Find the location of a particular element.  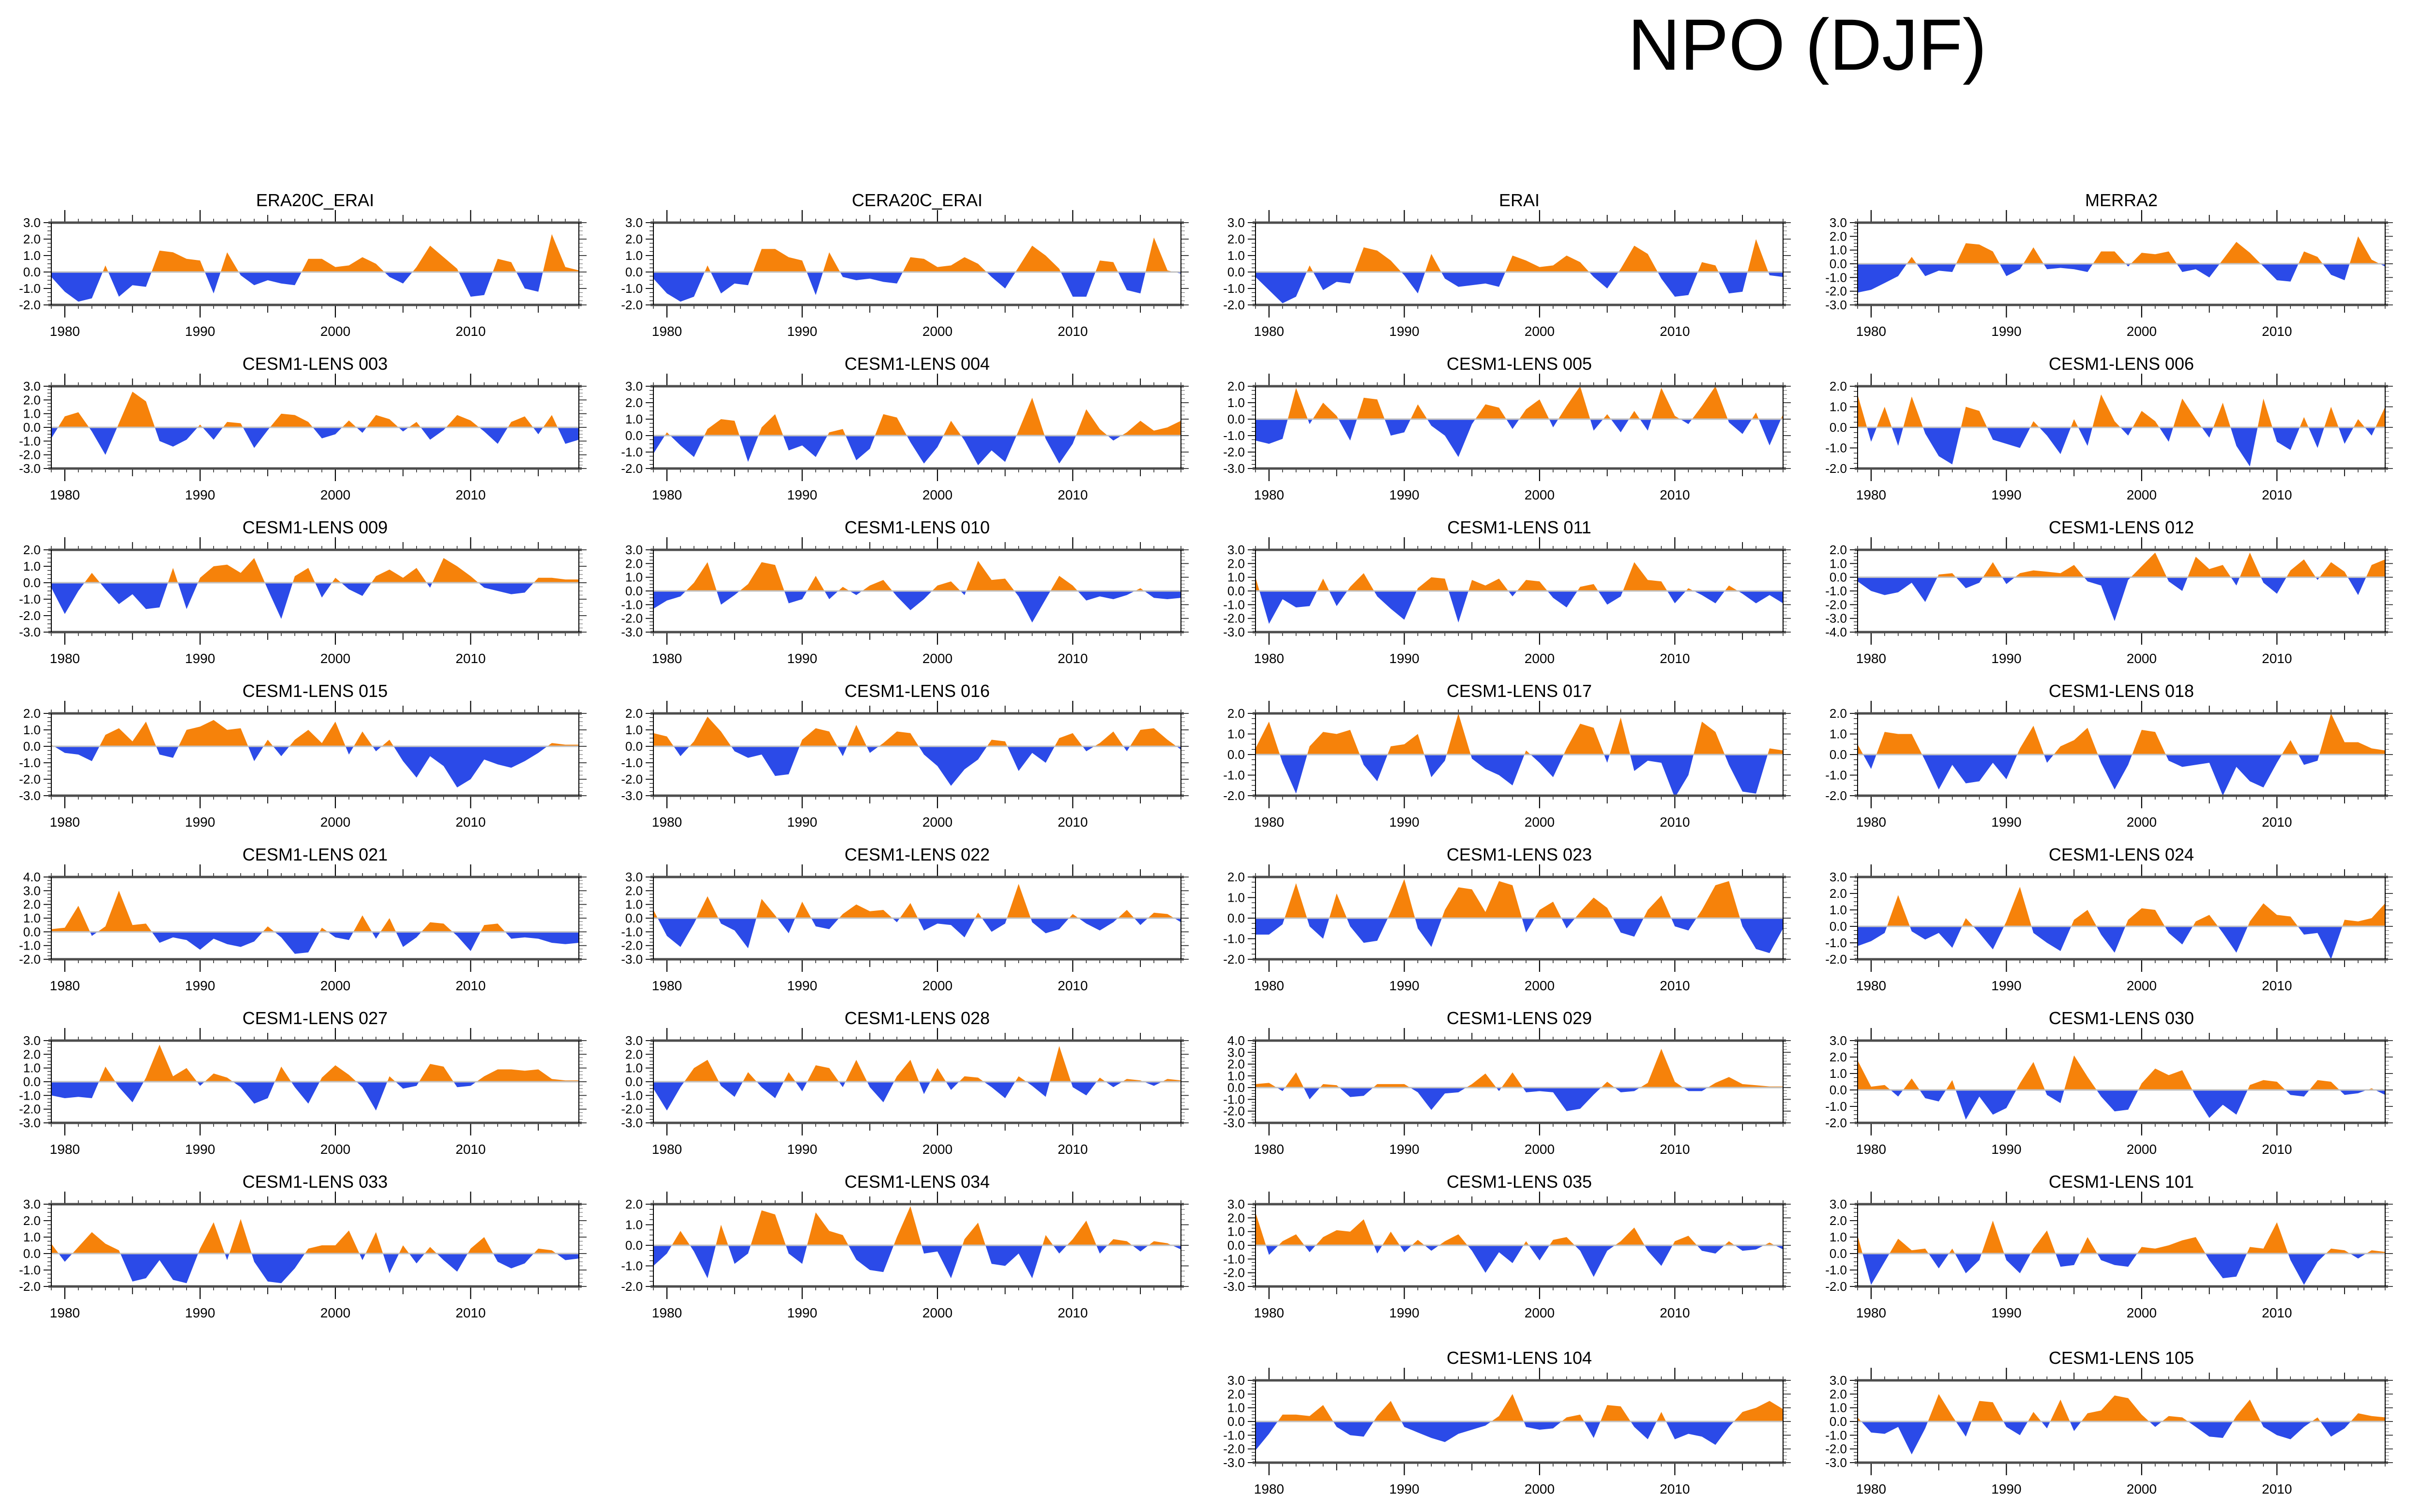

chart-title: CESM1-LENS 003 is located at coordinates (315, 364).